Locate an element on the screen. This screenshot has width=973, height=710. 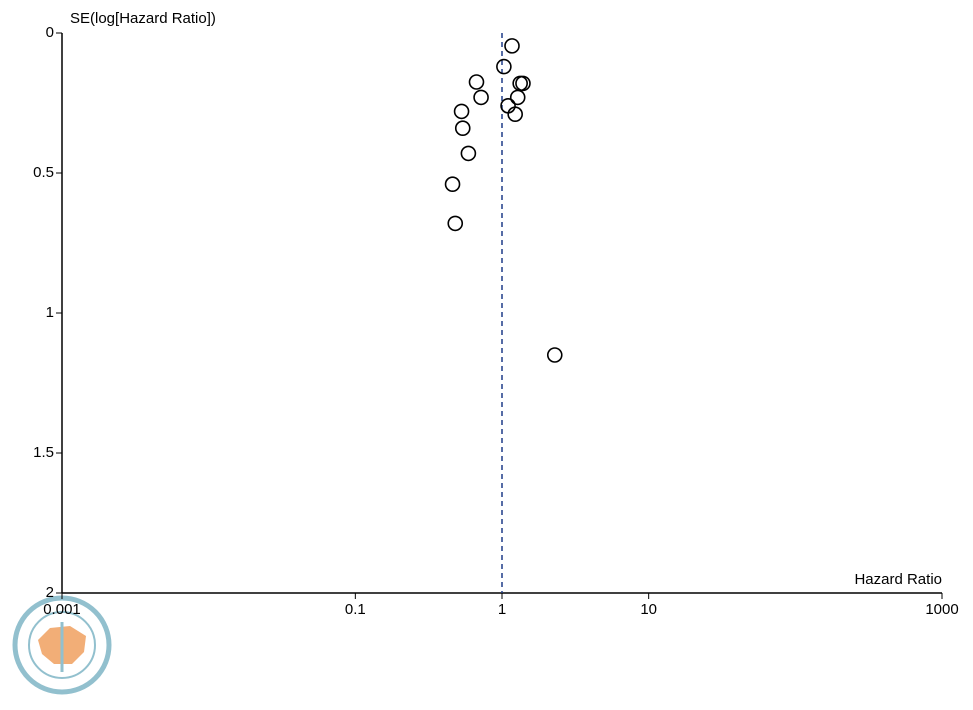
y-tick-label: 1.5 is located at coordinates (43, 452).